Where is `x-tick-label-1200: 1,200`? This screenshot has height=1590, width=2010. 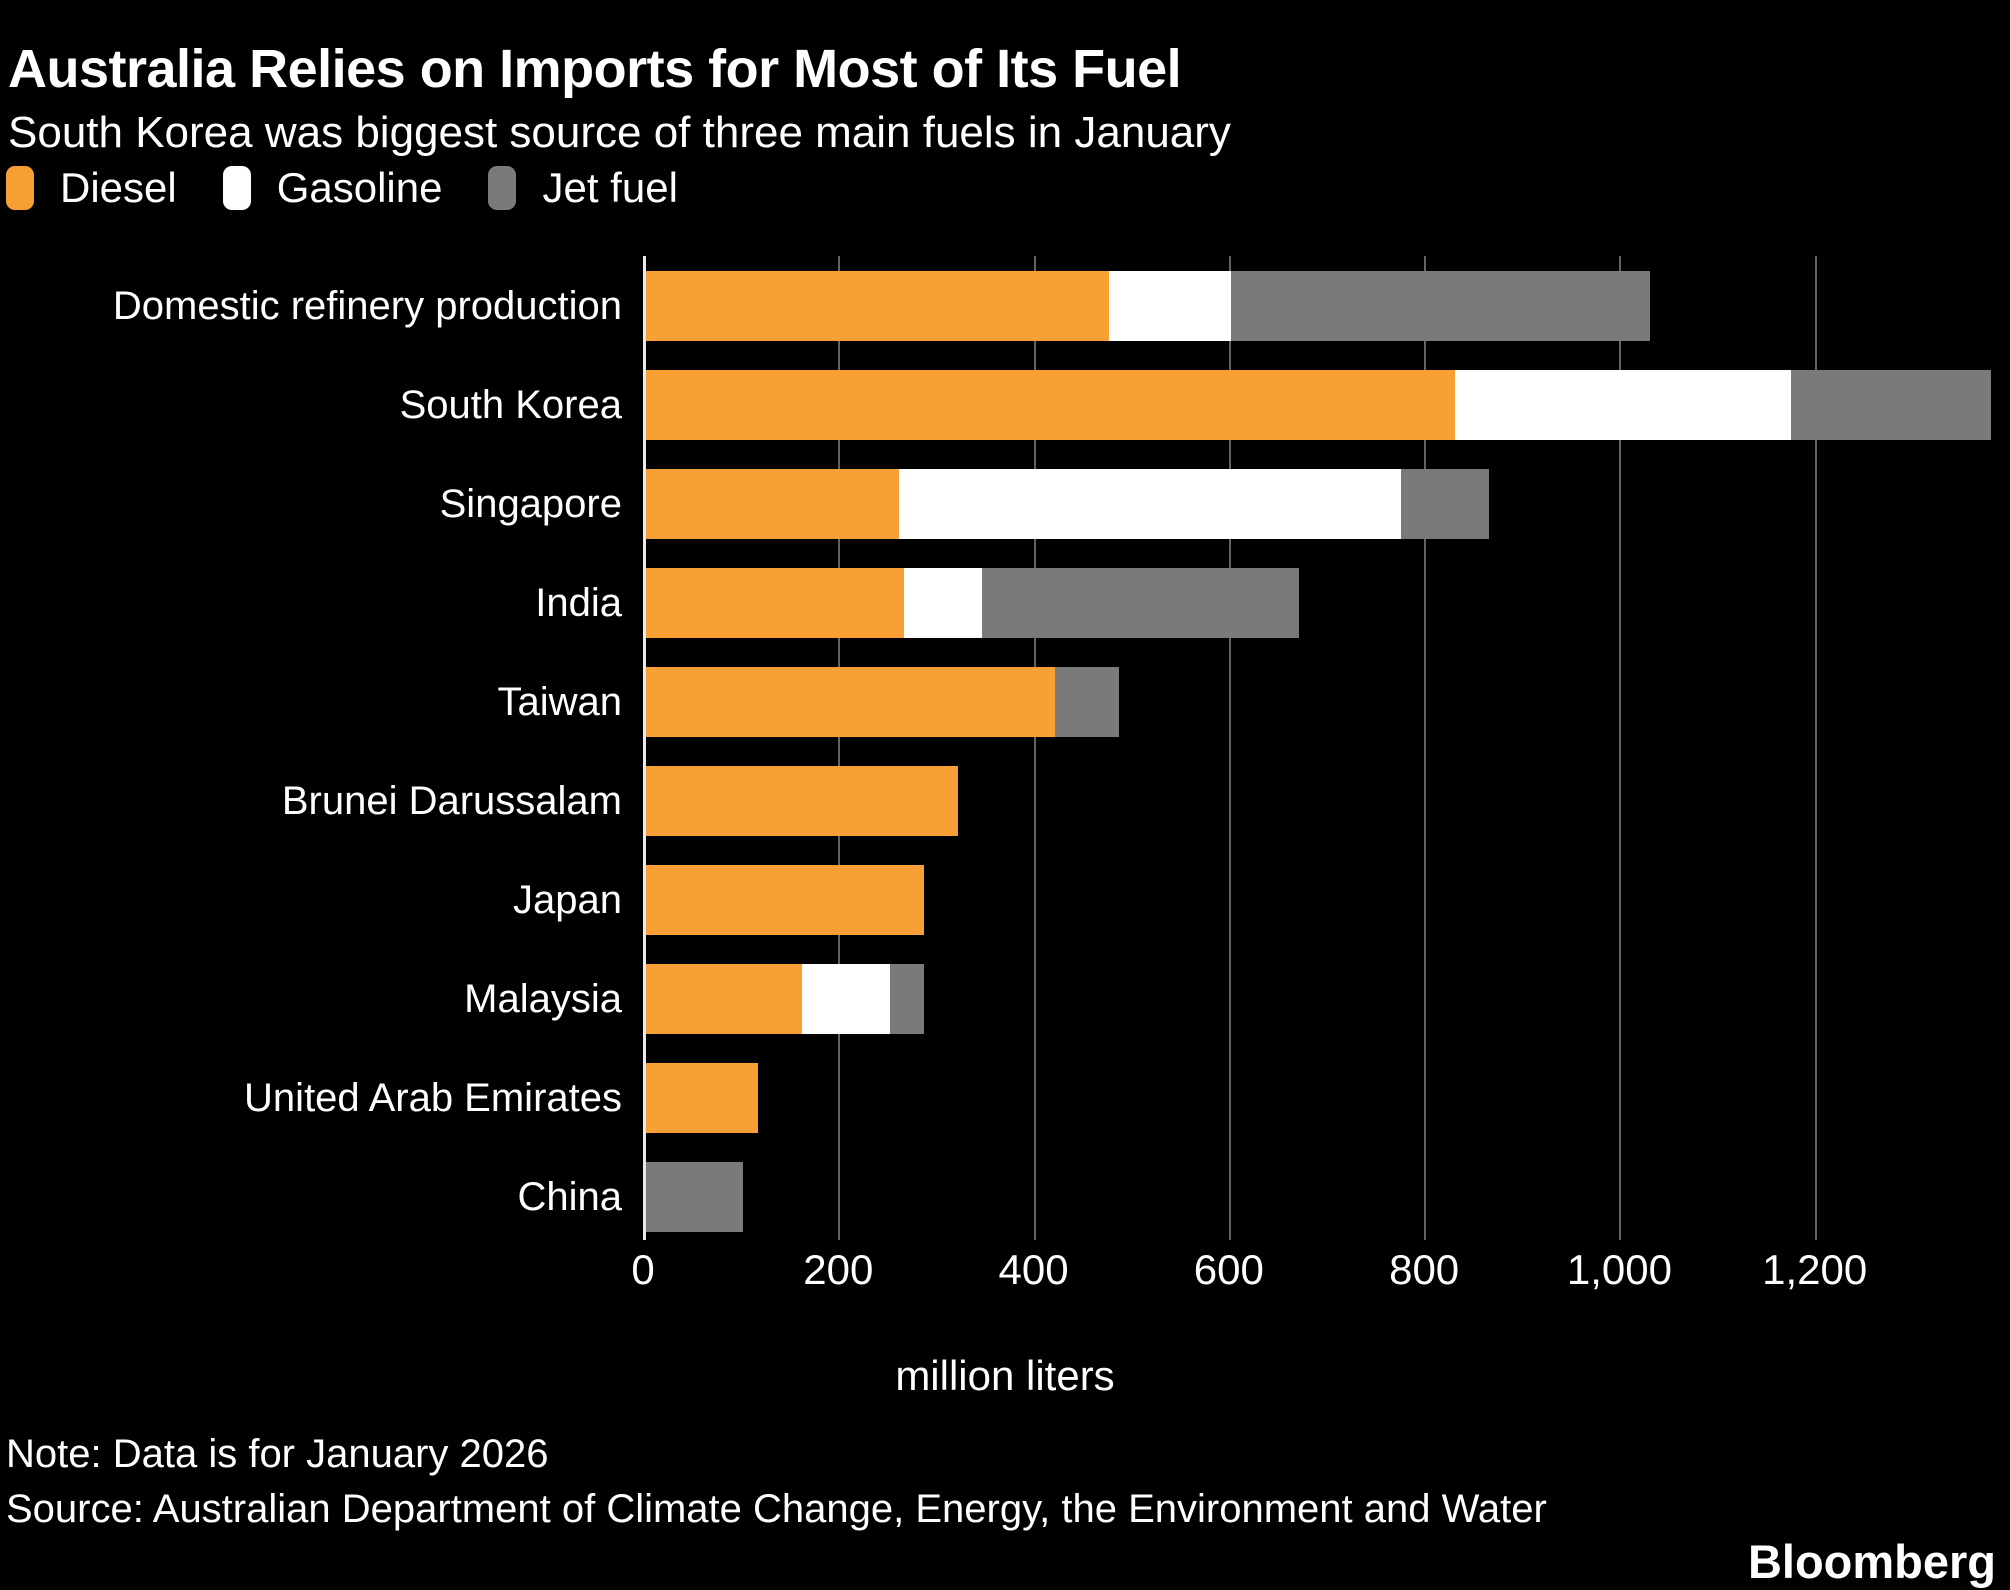
x-tick-label-1200: 1,200 is located at coordinates (1815, 1269).